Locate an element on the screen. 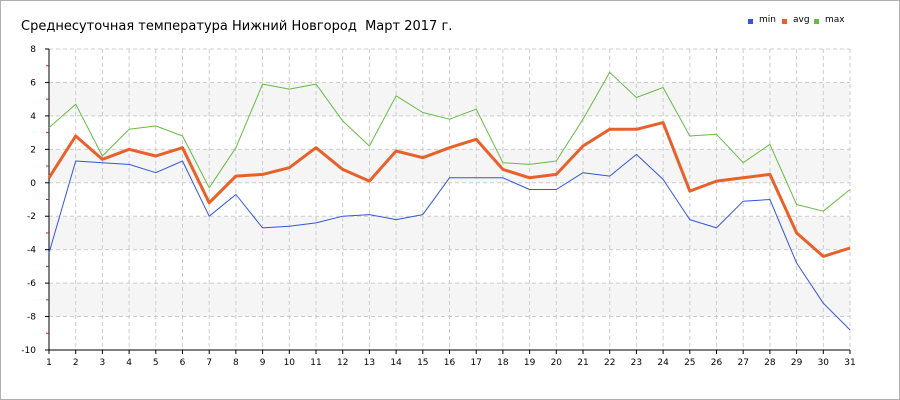 The width and height of the screenshot is (900, 400). x-tick-label: 15 is located at coordinates (422, 363).